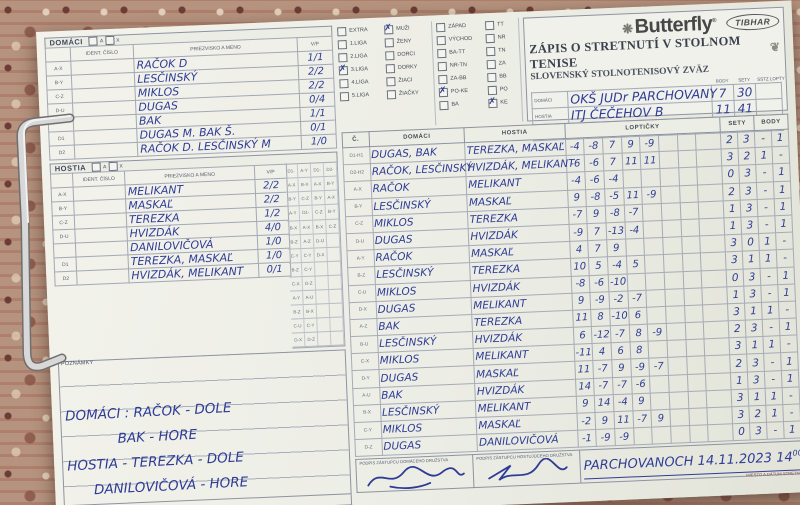 The width and height of the screenshot is (800, 505). What do you see at coordinates (358, 190) in the screenshot?
I see `match-code: A-X` at bounding box center [358, 190].